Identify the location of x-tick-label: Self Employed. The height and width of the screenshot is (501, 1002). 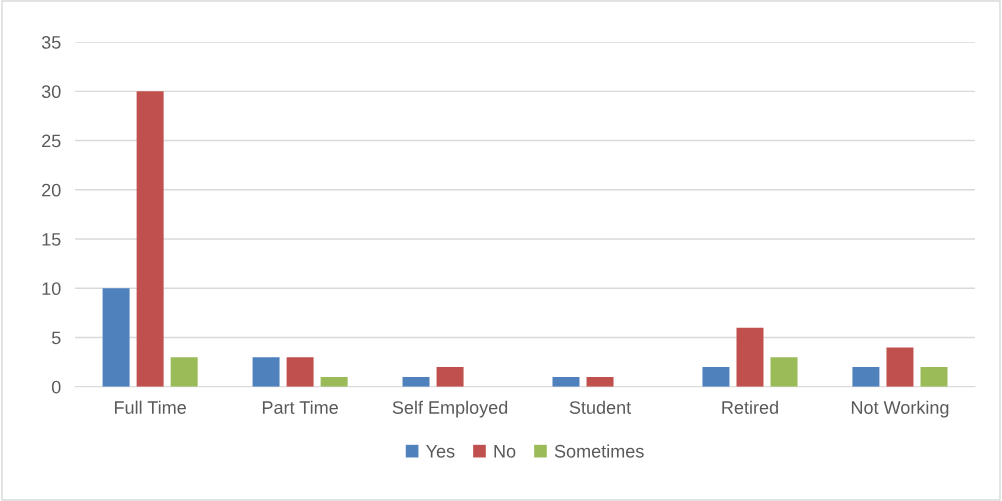
(450, 409).